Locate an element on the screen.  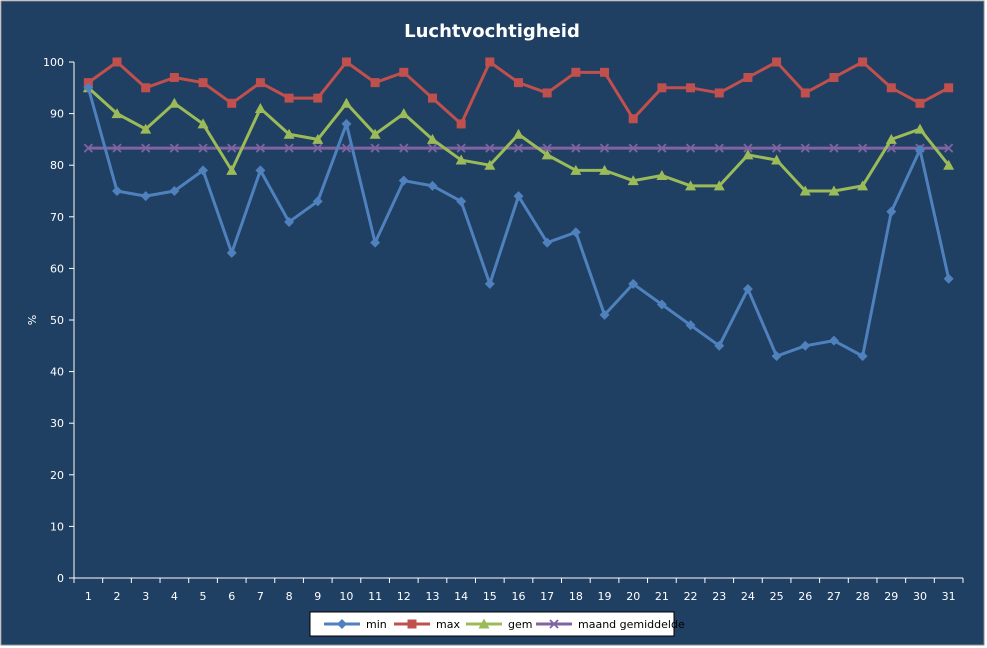
x-tick-label: 13 is located at coordinates (432, 596).